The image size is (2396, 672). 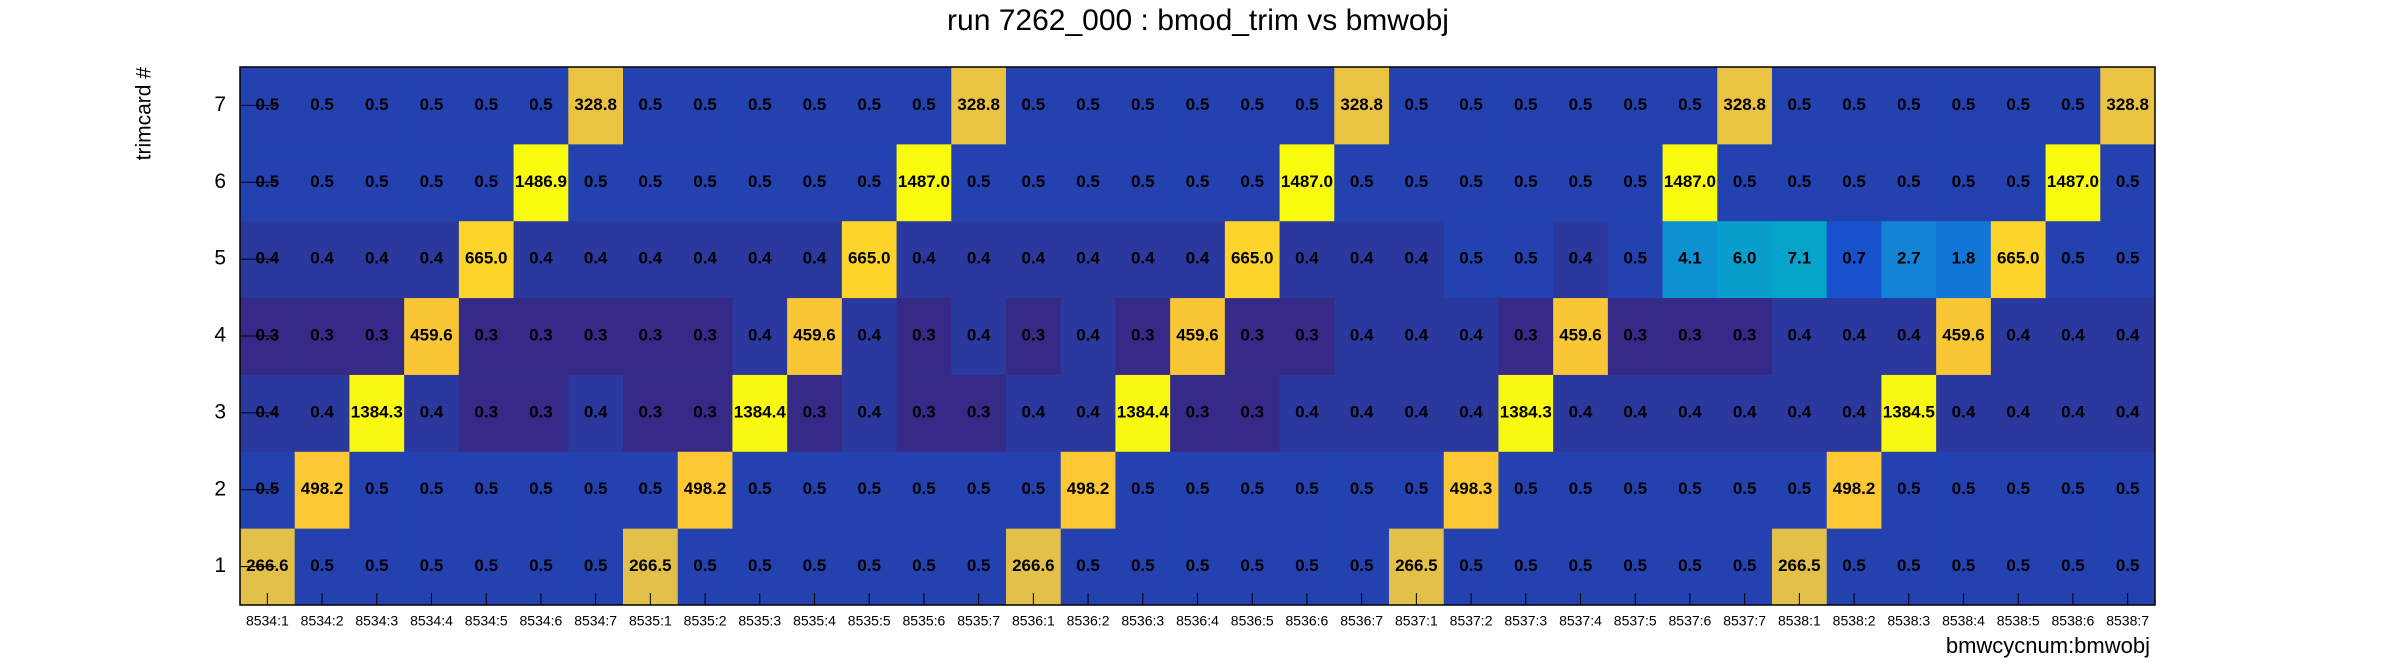 I want to click on cell-label: 665.0, so click(x=1252, y=258).